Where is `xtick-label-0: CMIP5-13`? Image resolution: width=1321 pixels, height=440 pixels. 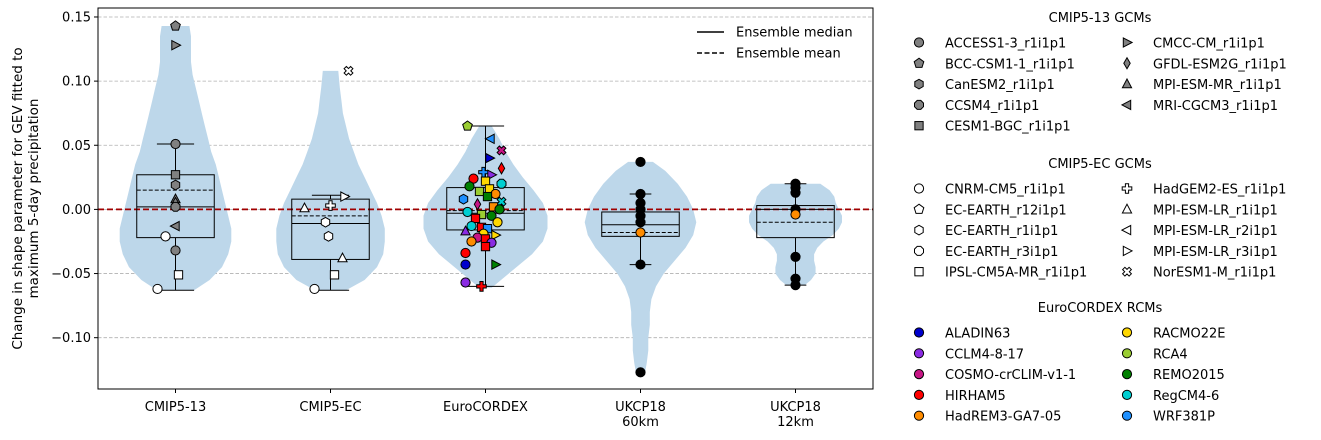
xtick-label-0: CMIP5-13 is located at coordinates (175, 407).